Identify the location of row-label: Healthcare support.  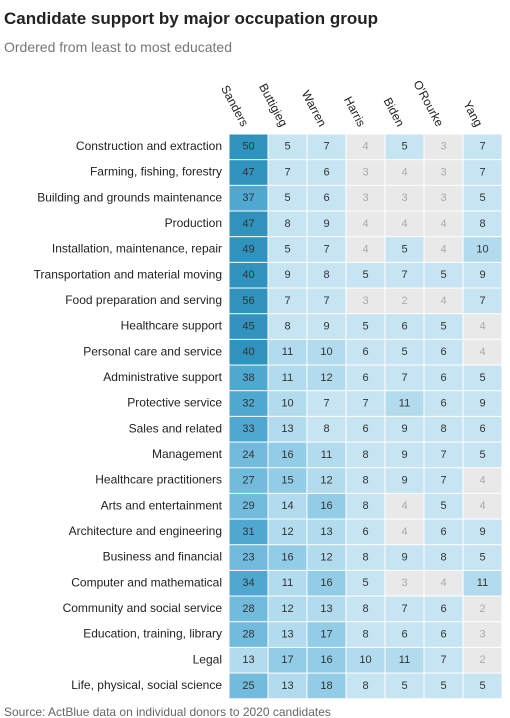
(172, 326).